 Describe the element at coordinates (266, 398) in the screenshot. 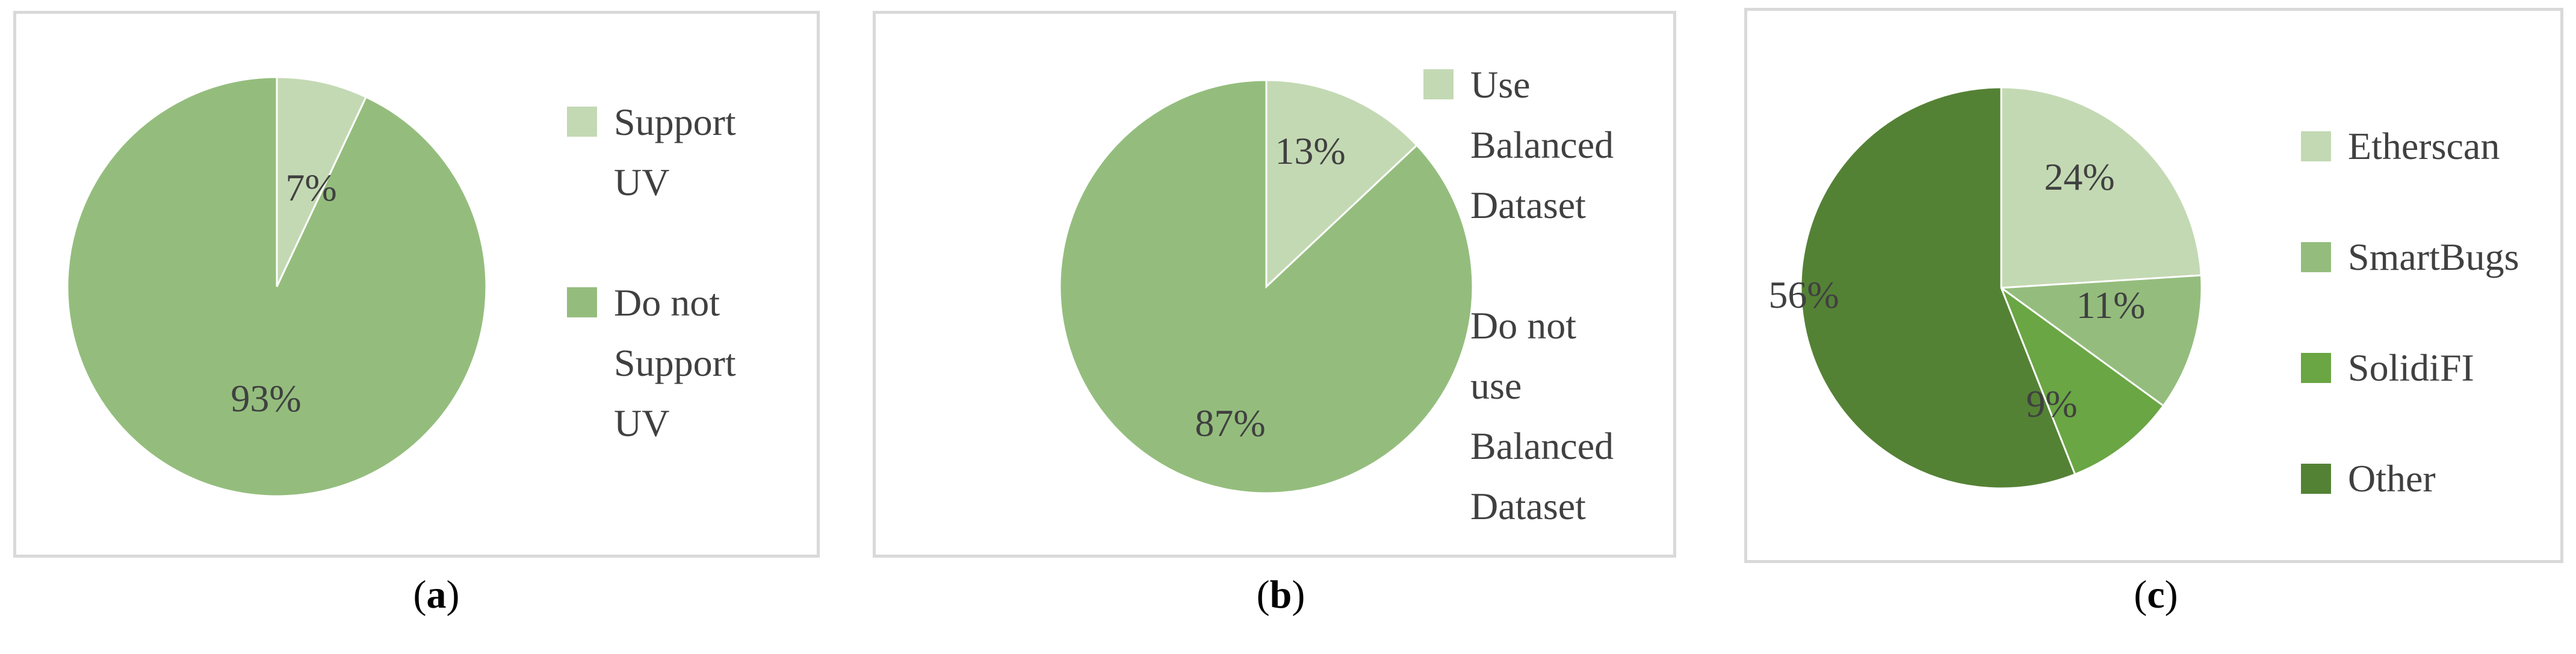

I see `slice-label-a-1: 93%` at that location.